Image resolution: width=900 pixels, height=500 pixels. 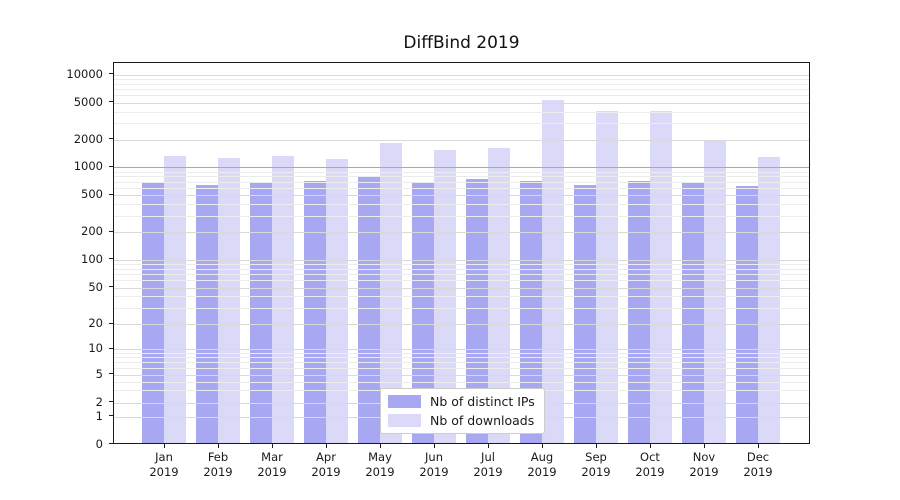 What do you see at coordinates (639, 312) in the screenshot?
I see `bar-distinct-ips-oct` at bounding box center [639, 312].